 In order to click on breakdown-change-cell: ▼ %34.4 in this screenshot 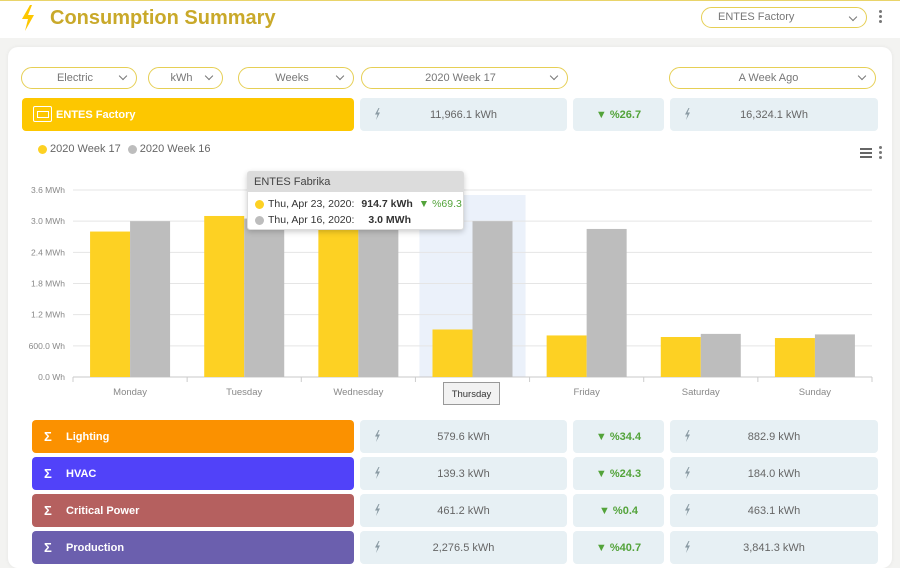, I will do `click(618, 436)`.